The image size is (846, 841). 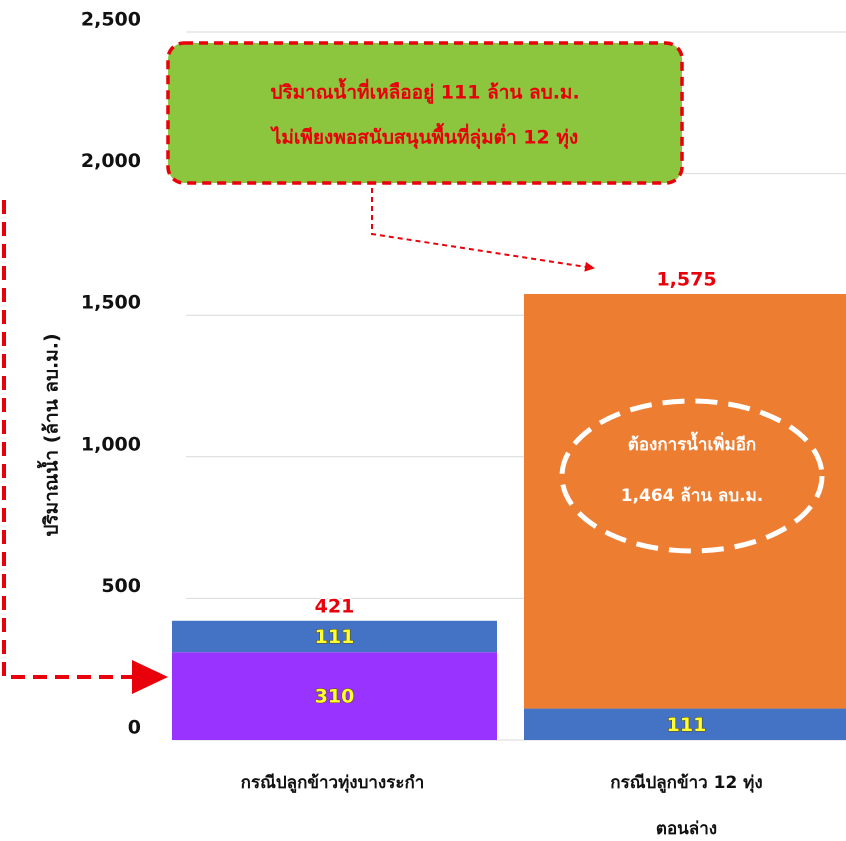 What do you see at coordinates (424, 91) in the screenshot?
I see `callout-line-1: ปริมาณน้ำที่เหลืออยู่ 111 ล้าน ลบ.ม.` at bounding box center [424, 91].